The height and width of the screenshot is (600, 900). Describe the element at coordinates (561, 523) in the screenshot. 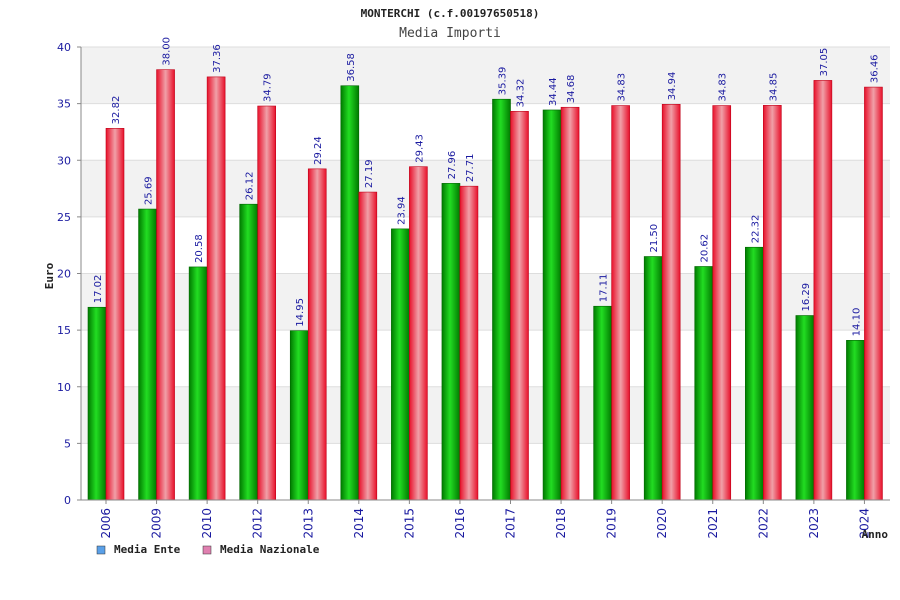

I see `x-tick-label: 2018` at that location.